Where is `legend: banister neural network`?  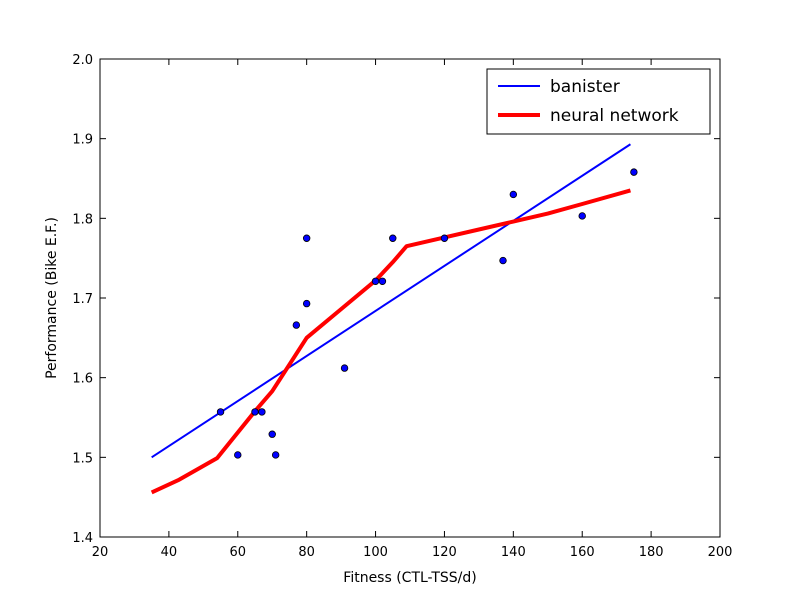 legend: banister neural network is located at coordinates (598, 101).